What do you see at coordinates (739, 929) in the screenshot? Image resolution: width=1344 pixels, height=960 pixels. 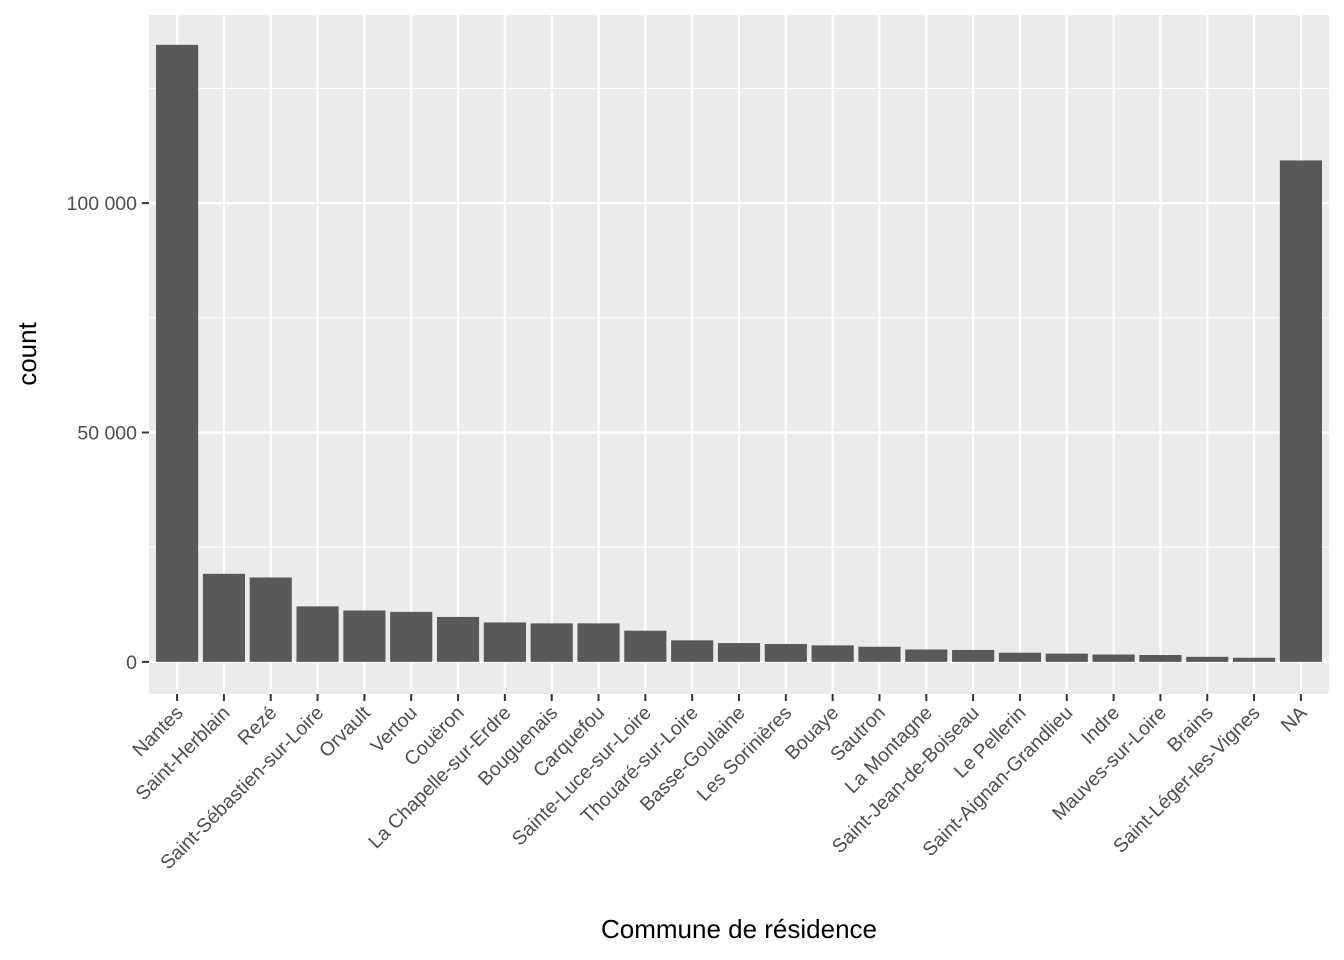 I see `x-axis-title: Commune de résidence` at bounding box center [739, 929].